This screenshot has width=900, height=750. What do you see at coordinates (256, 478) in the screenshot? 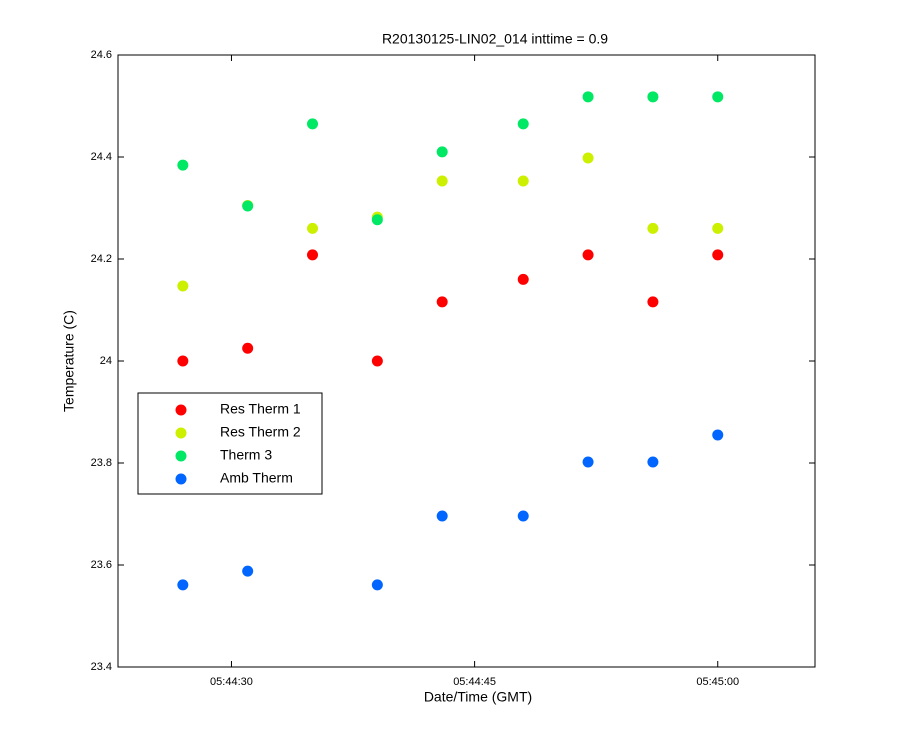
I see `legend-label: Amb Therm` at bounding box center [256, 478].